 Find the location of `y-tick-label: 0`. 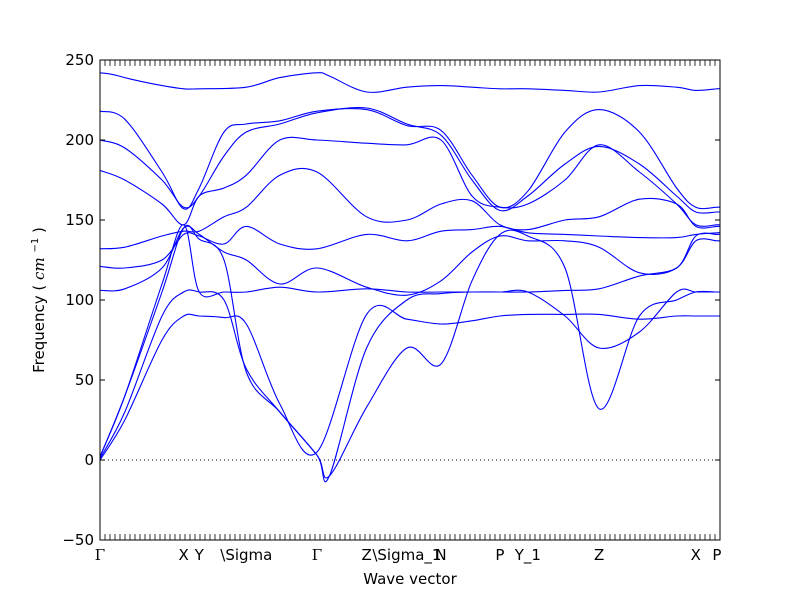

y-tick-label: 0 is located at coordinates (89, 460).